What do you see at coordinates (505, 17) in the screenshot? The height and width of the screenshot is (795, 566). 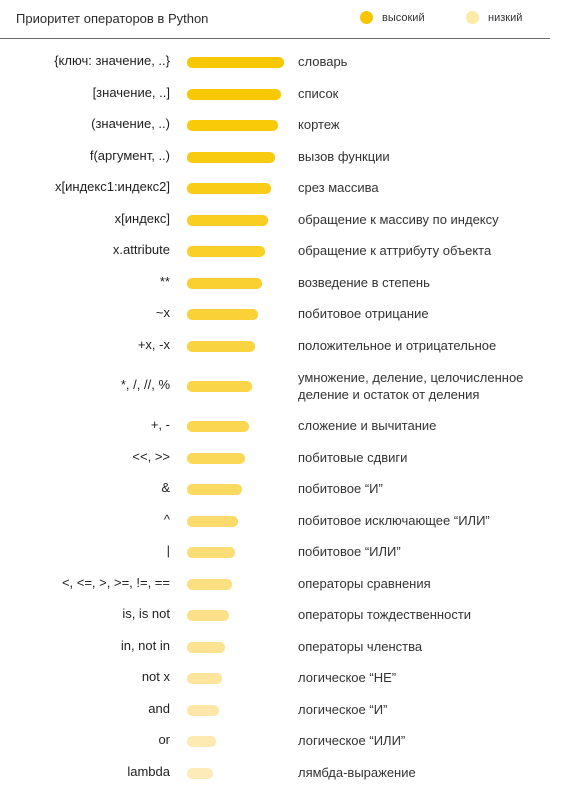 I see `legend-low-label: низкий` at bounding box center [505, 17].